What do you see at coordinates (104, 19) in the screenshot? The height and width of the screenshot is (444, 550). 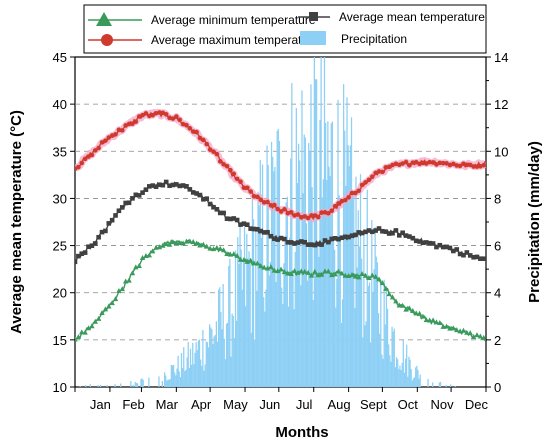 I see `legend-min-triangle-icon` at bounding box center [104, 19].